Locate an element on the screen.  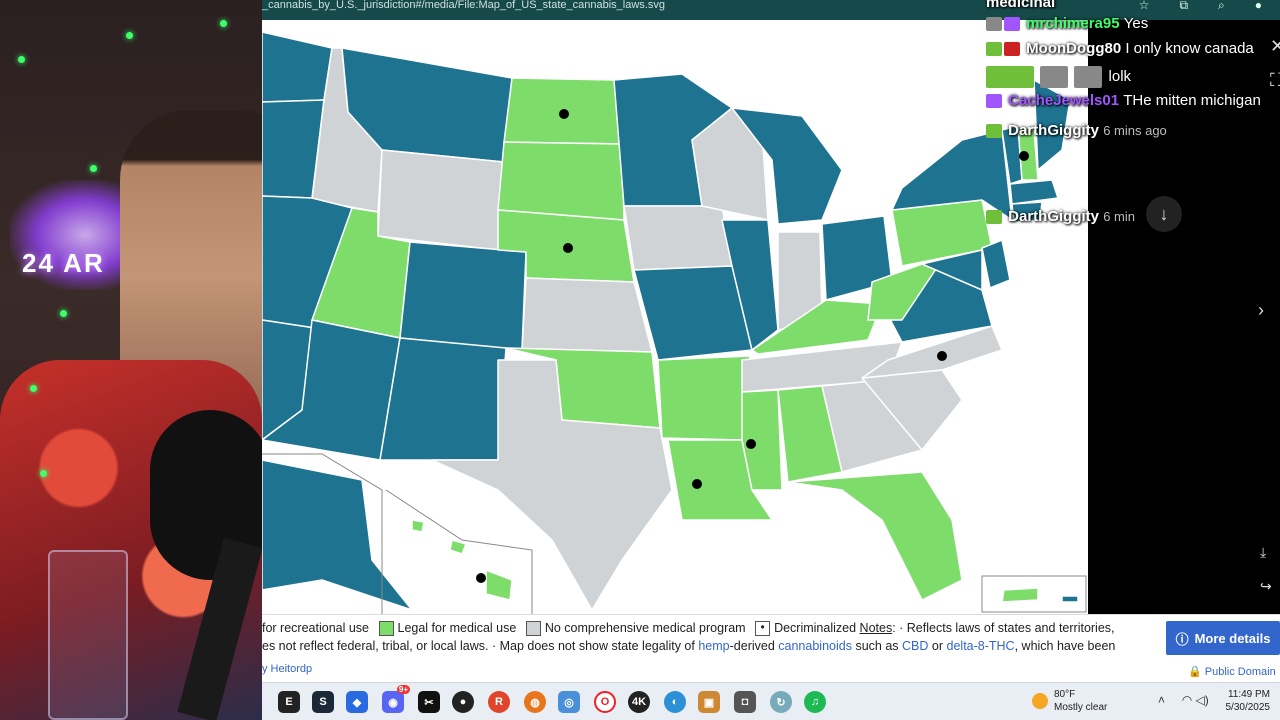
chat-text: Yes is located at coordinates (1136, 23).